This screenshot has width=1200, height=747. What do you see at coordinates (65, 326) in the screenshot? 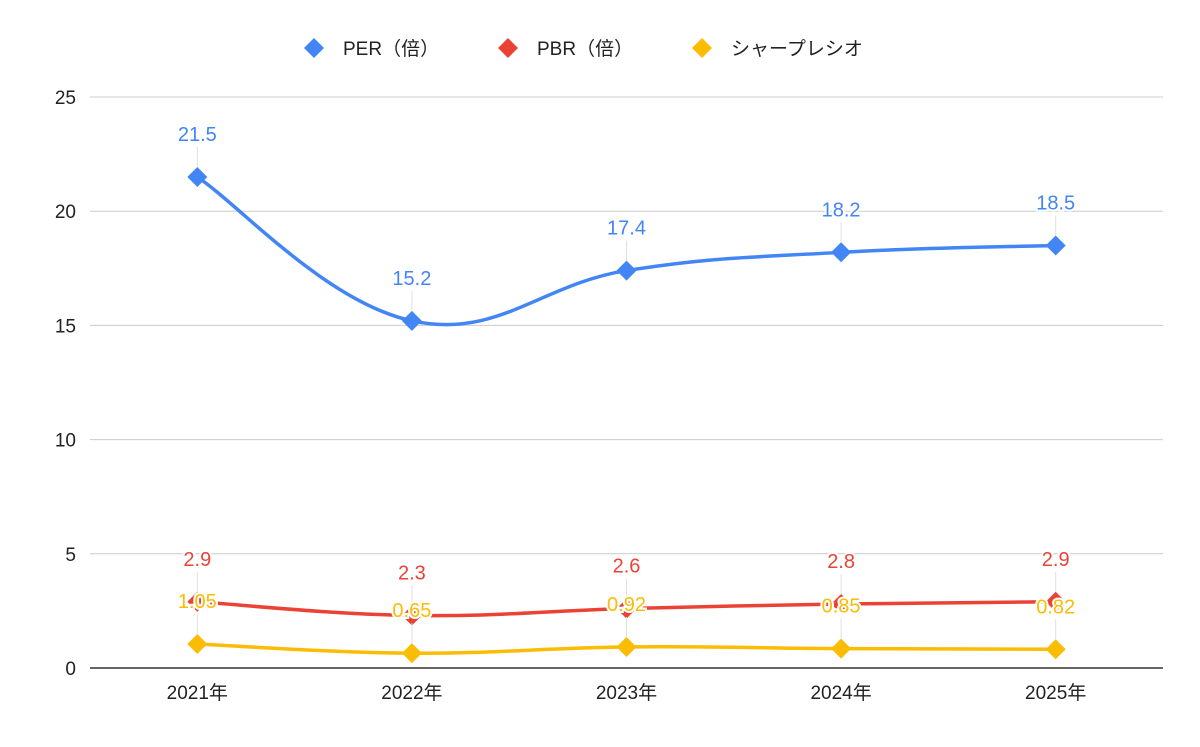
I see `y-tick-label: 15` at bounding box center [65, 326].